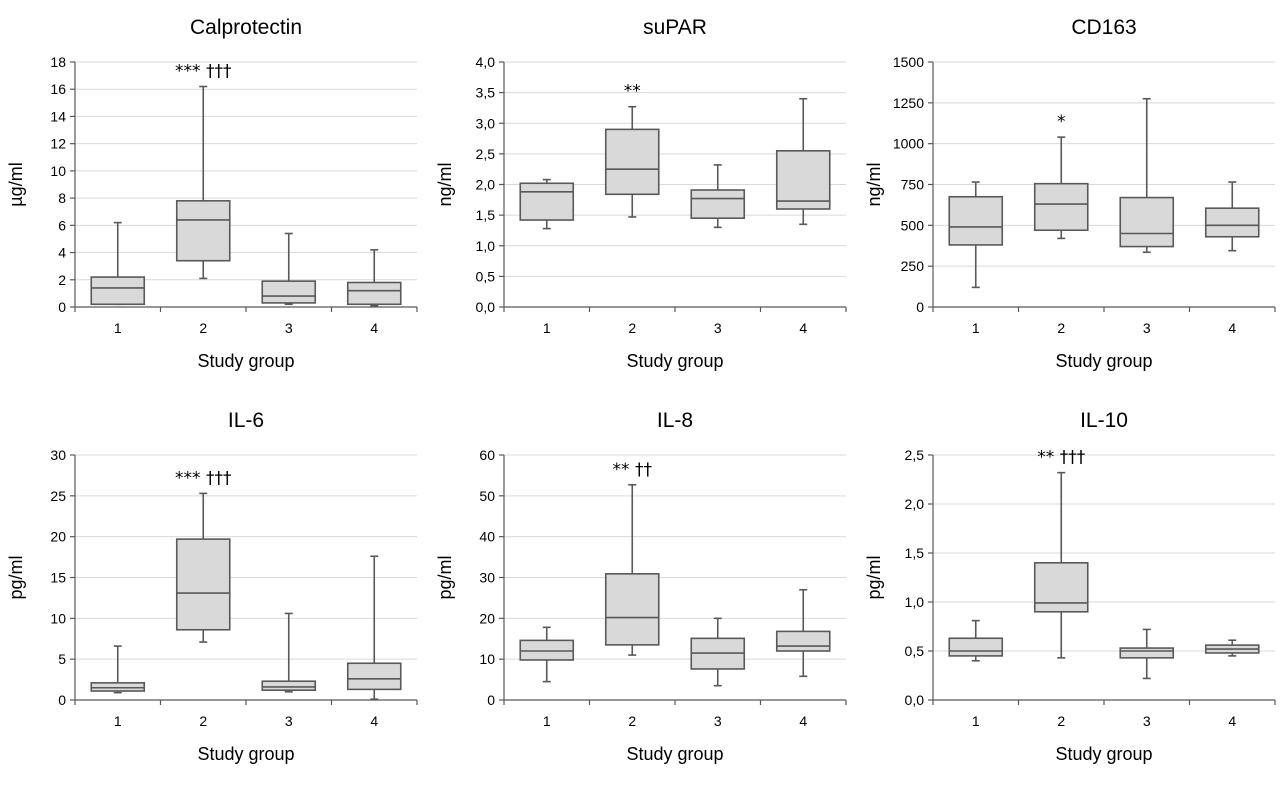 This screenshot has height=787, width=1287. What do you see at coordinates (633, 470) in the screenshot?
I see `significance-annotation: ** ††` at bounding box center [633, 470].